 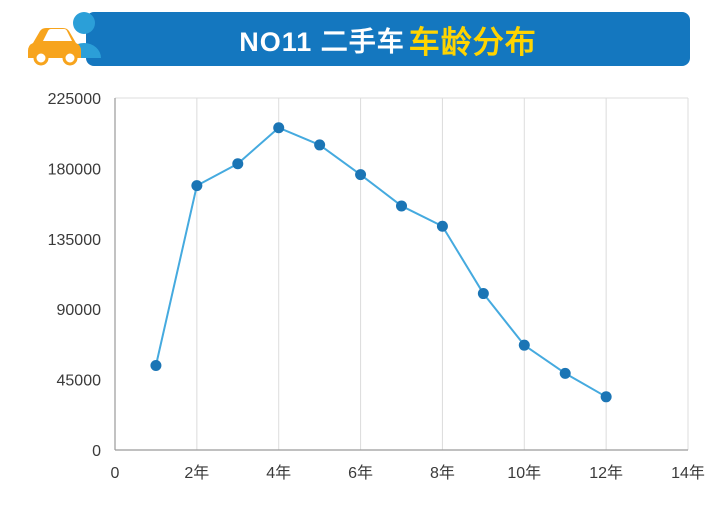 I want to click on y-tick-label: 45000, so click(x=79, y=381).